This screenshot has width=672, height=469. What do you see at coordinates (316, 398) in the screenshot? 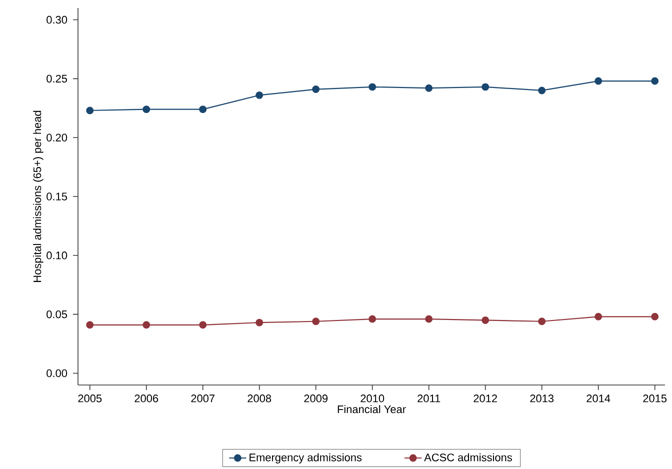
I see `x-tick-label: 2009` at bounding box center [316, 398].